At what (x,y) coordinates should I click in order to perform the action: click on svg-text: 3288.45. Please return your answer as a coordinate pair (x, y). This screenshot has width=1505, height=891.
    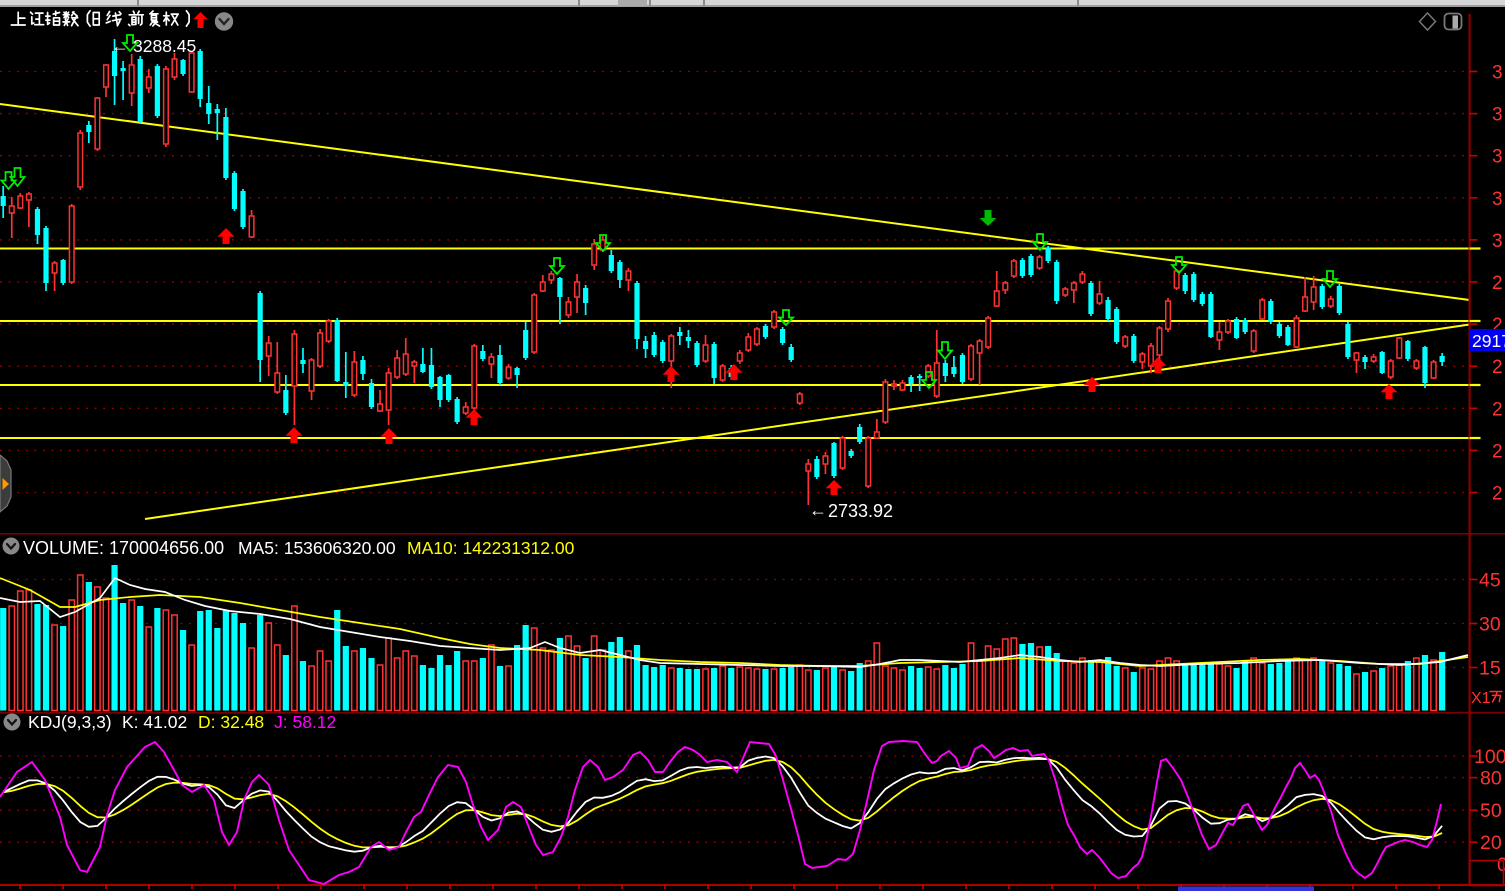
    Looking at the image, I should click on (164, 46).